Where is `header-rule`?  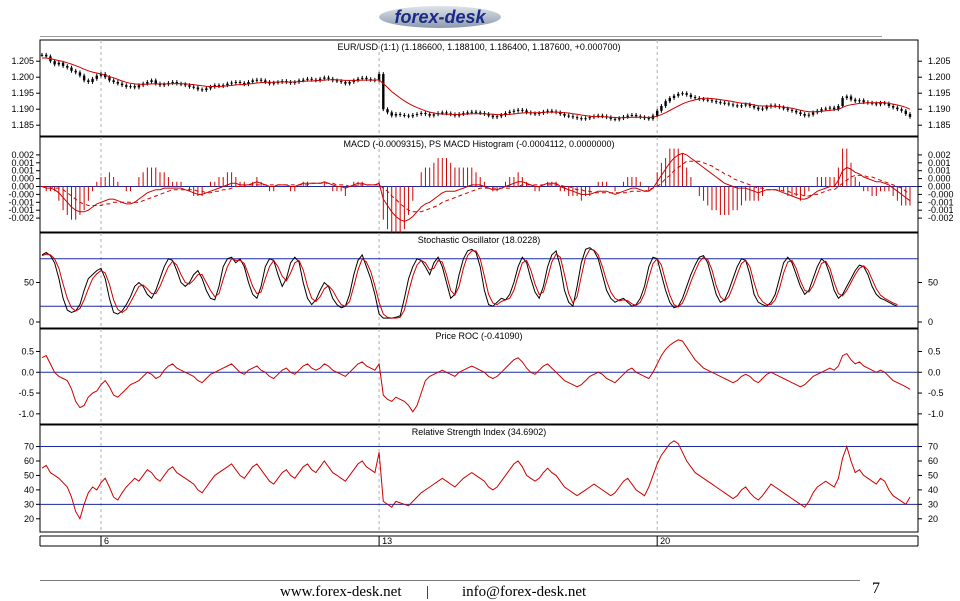 header-rule is located at coordinates (461, 36).